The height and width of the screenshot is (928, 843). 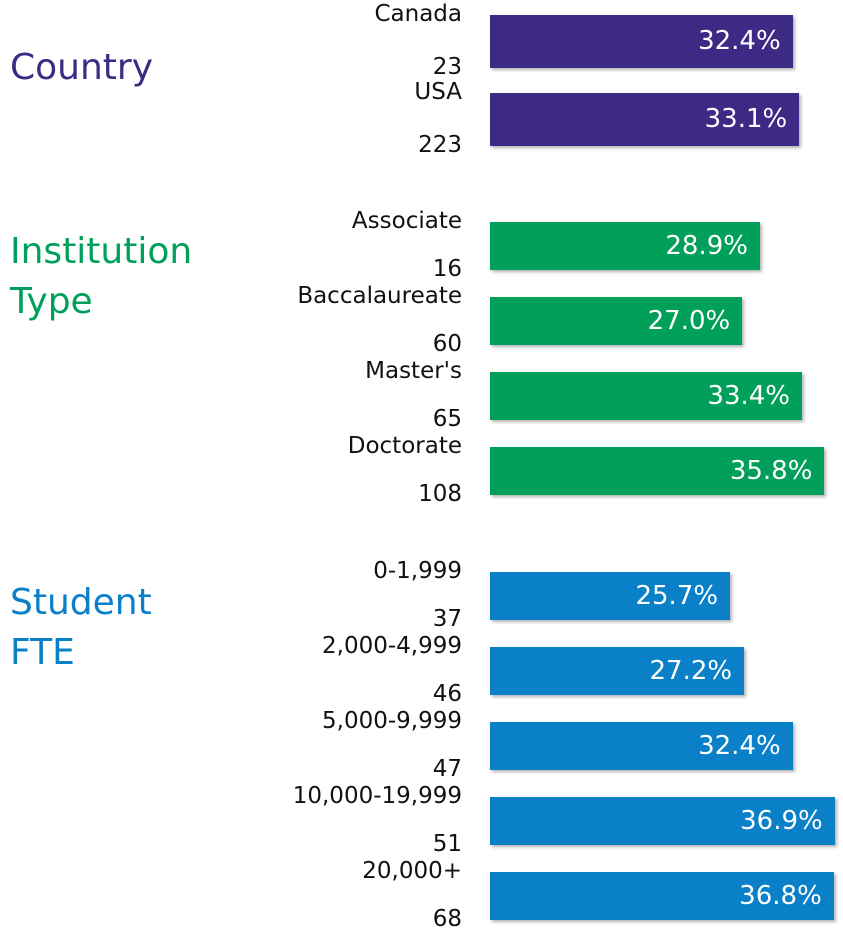 I want to click on value-label: 36.8%, so click(x=780, y=896).